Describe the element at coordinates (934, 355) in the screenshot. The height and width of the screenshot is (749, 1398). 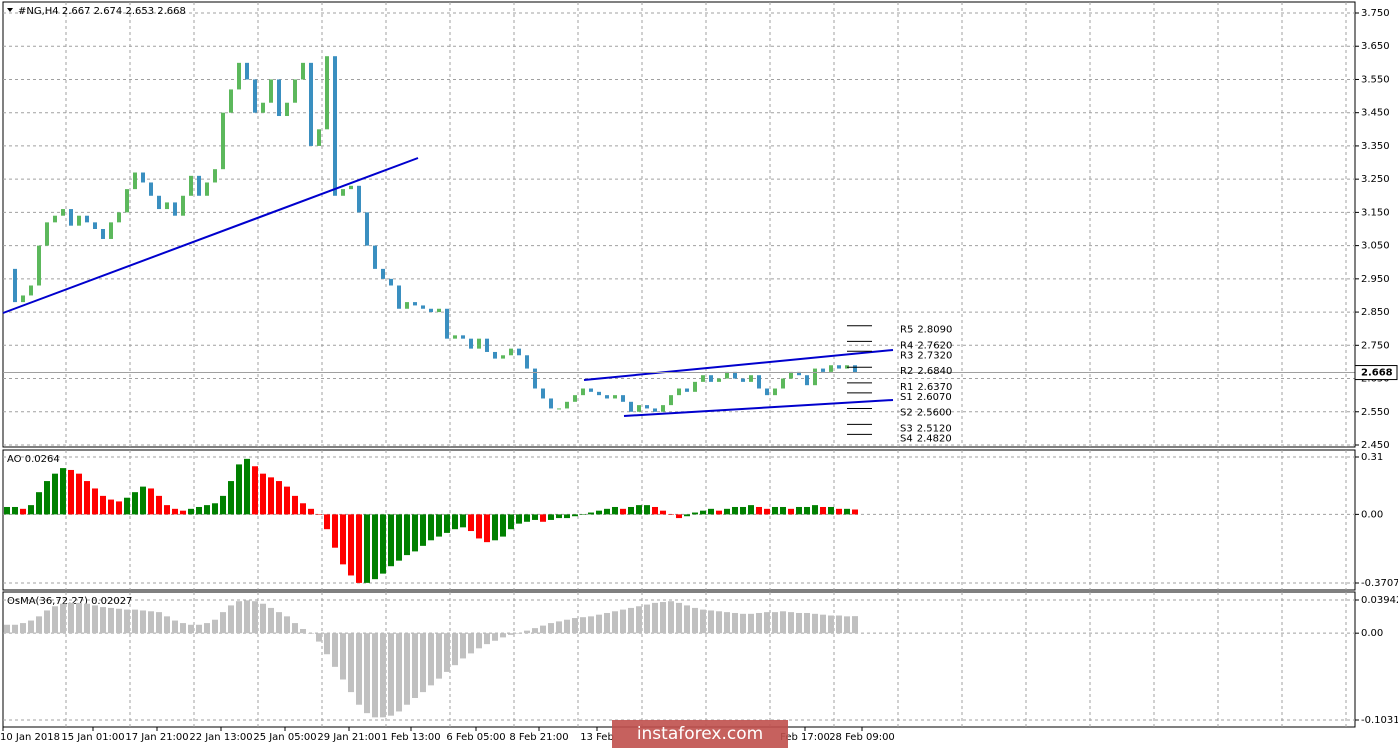
I see `pivot-value: 2.7320` at that location.